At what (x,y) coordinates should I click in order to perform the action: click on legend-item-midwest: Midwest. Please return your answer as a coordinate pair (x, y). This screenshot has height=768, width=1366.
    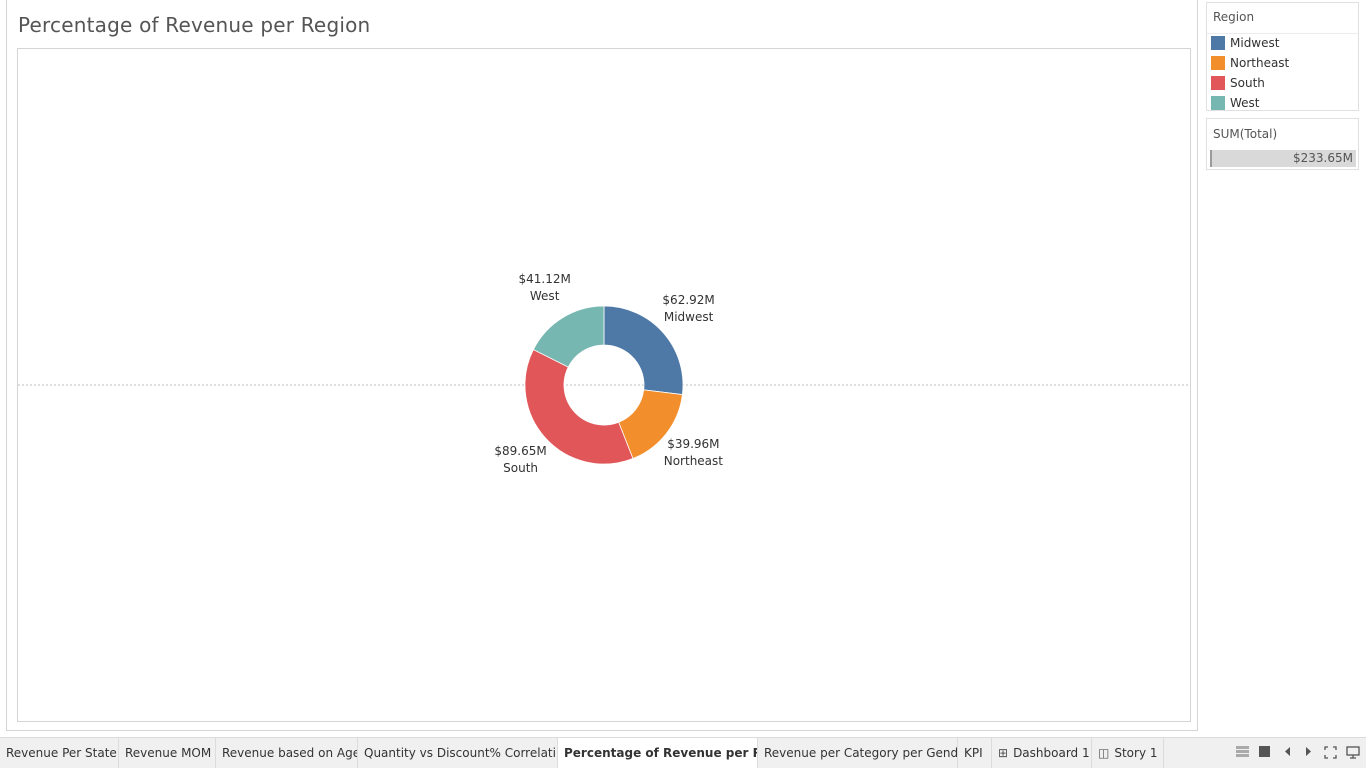
    Looking at the image, I should click on (1281, 43).